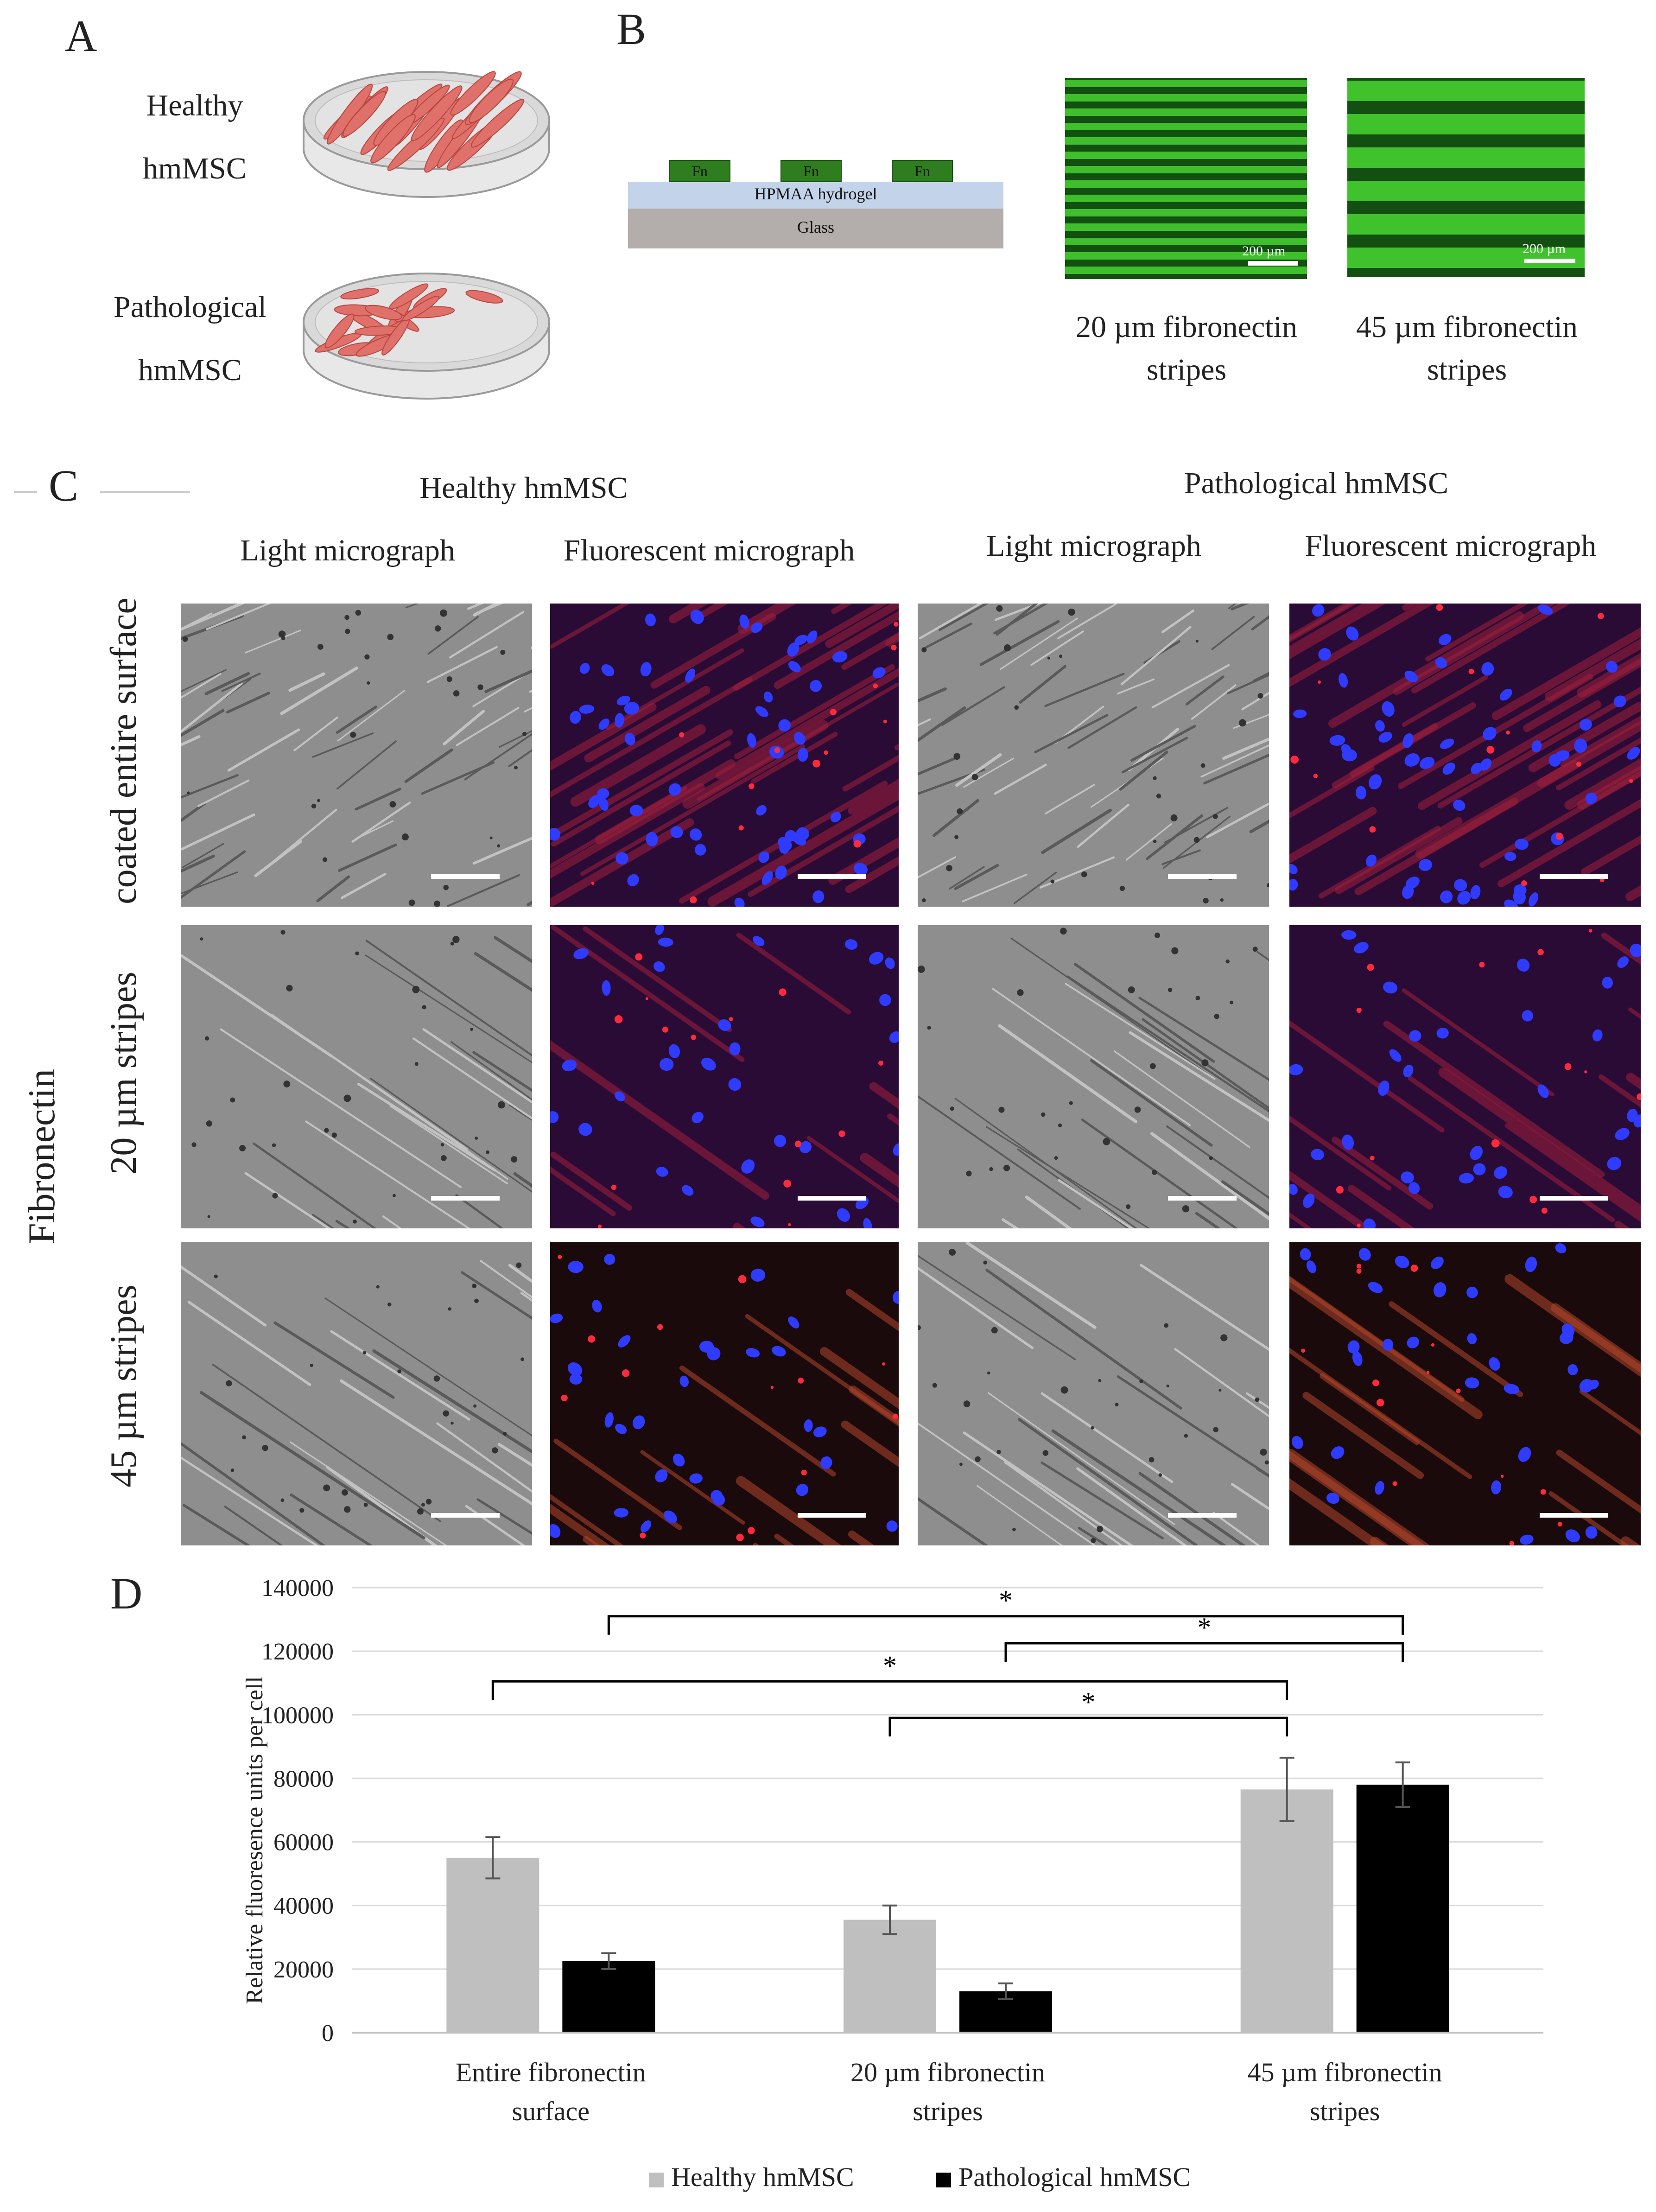  I want to click on healthy-petri-dish, so click(426, 134).